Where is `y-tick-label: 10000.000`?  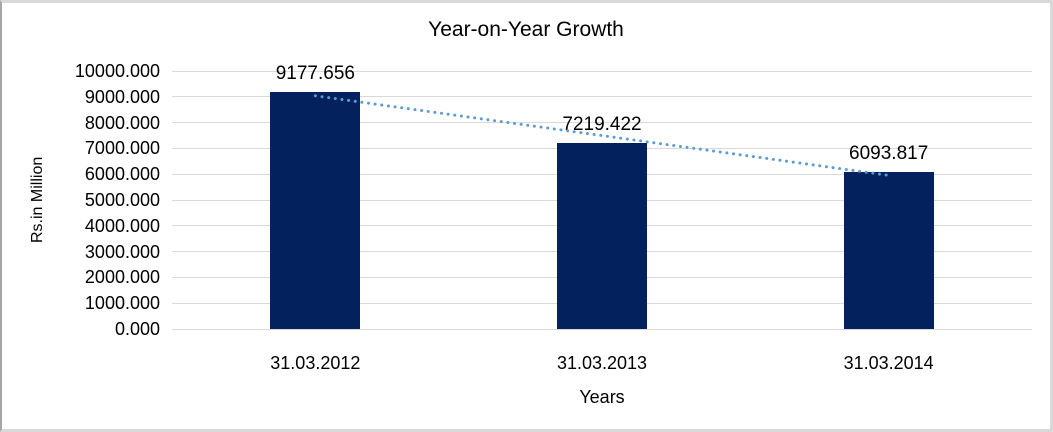
y-tick-label: 10000.000 is located at coordinates (117, 71).